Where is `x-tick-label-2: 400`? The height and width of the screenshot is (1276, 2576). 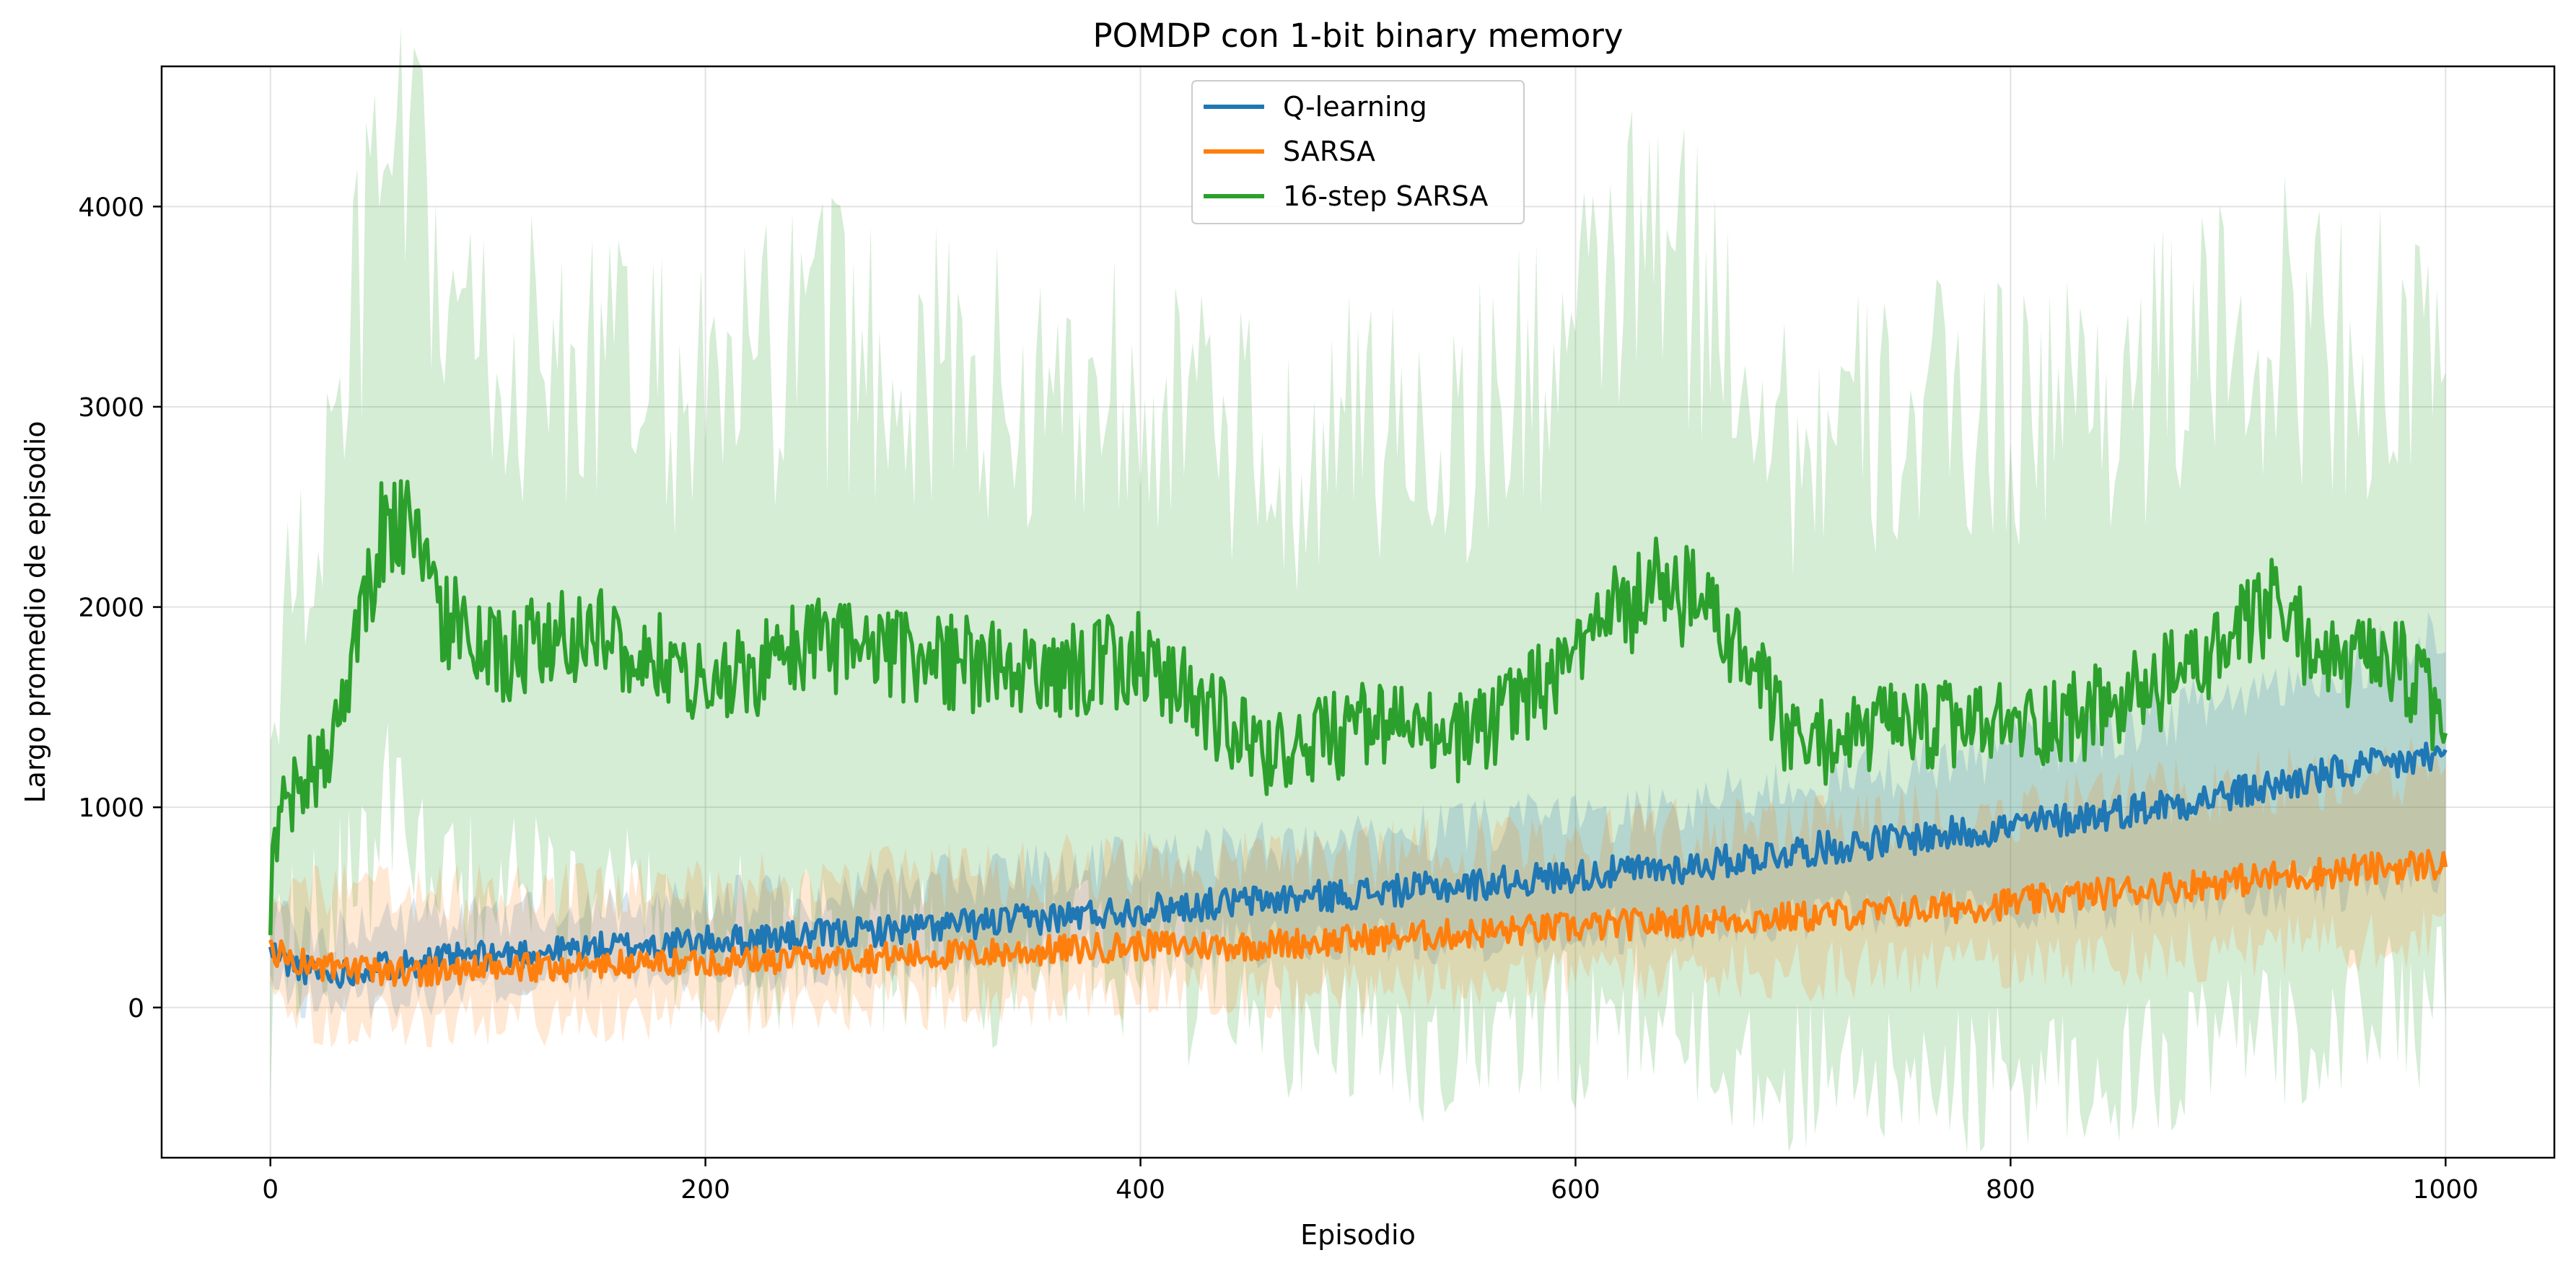
x-tick-label-2: 400 is located at coordinates (1140, 1190).